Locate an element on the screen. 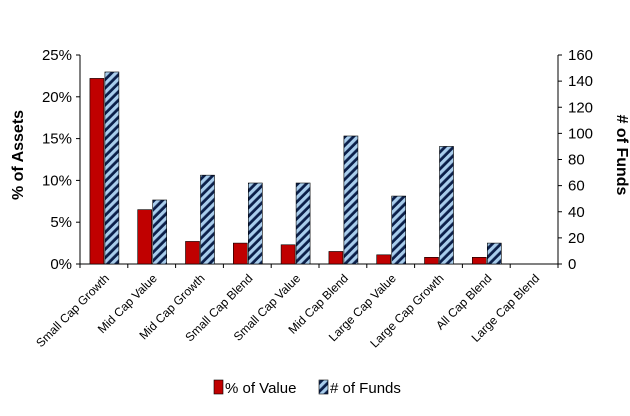  y-tick-label-right: 80 is located at coordinates (576, 160).